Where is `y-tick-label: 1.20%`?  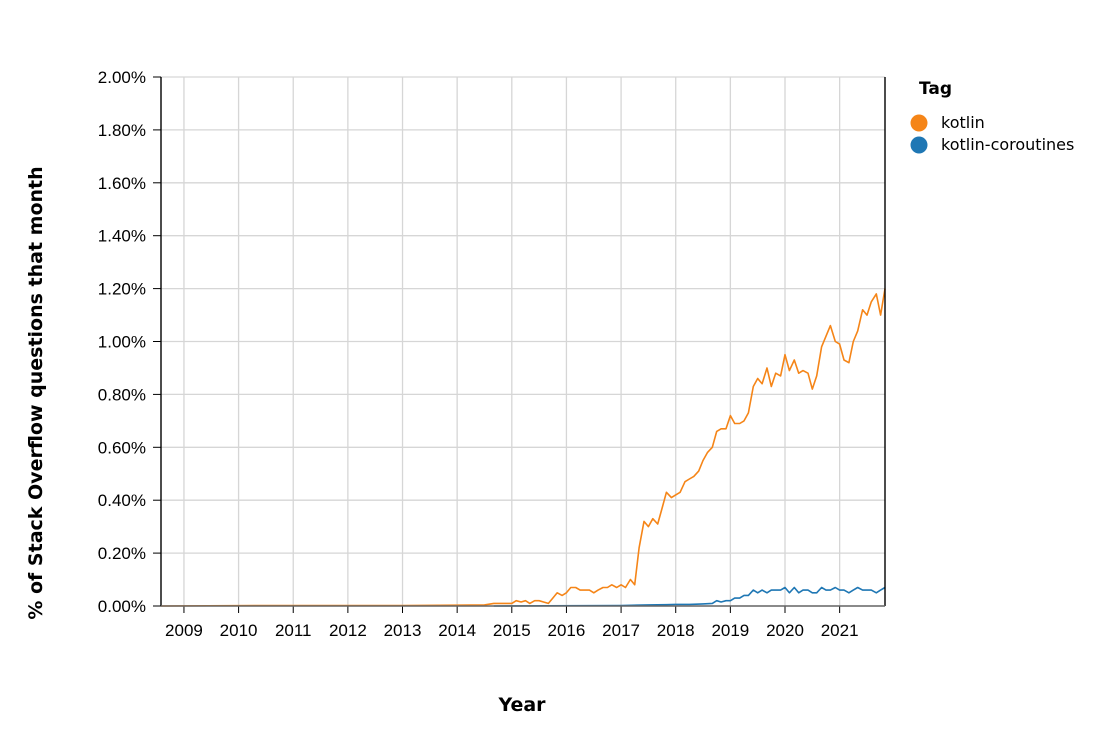
y-tick-label: 1.20% is located at coordinates (122, 289).